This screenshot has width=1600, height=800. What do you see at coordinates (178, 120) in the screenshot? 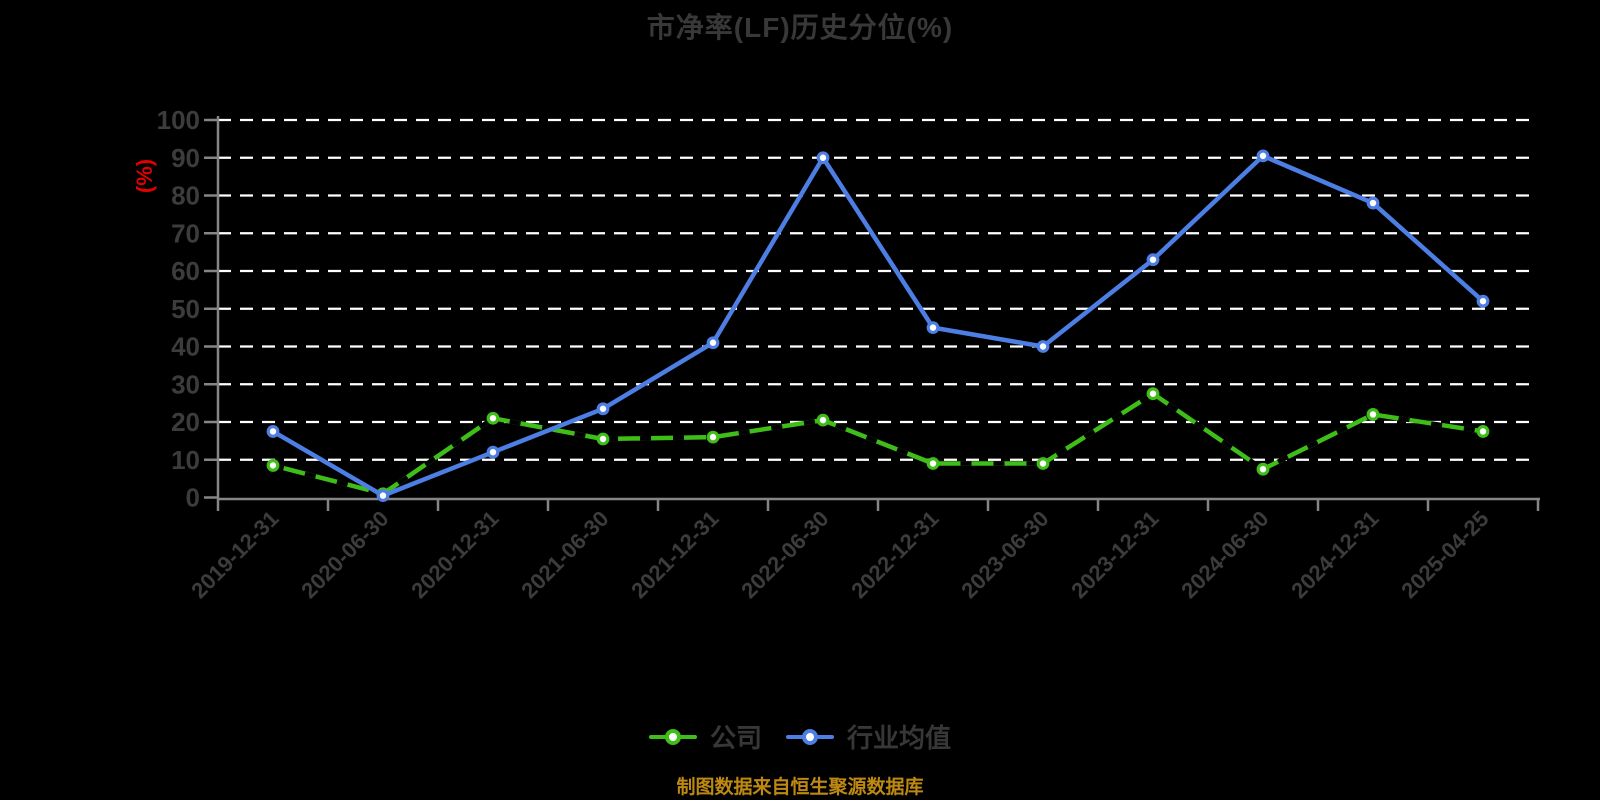
I see `y-tick-label: 100` at bounding box center [178, 120].